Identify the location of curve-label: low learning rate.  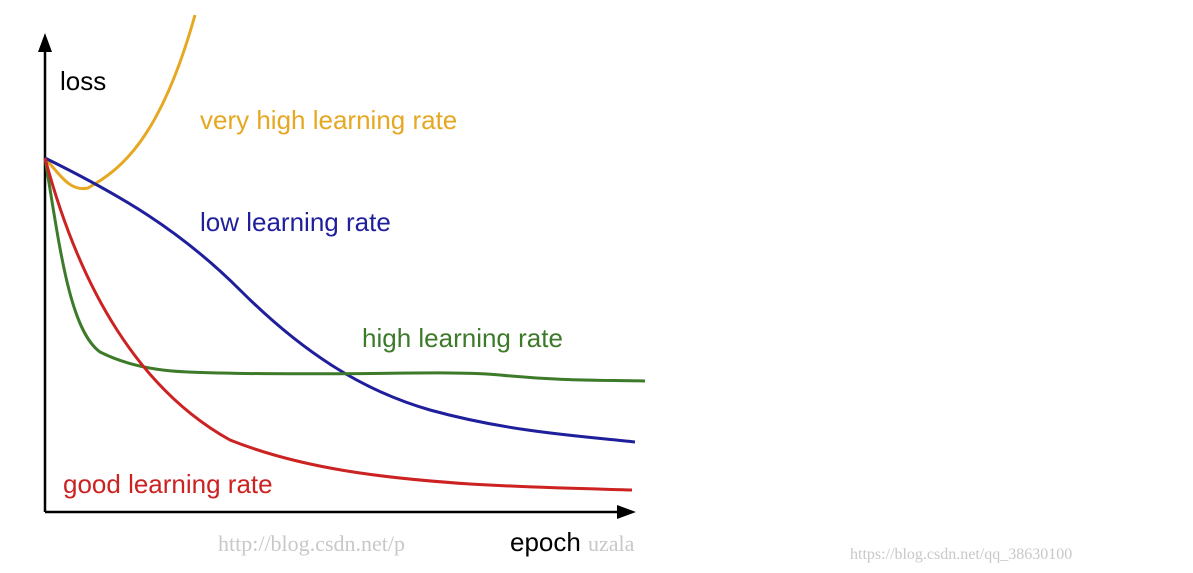
(295, 222).